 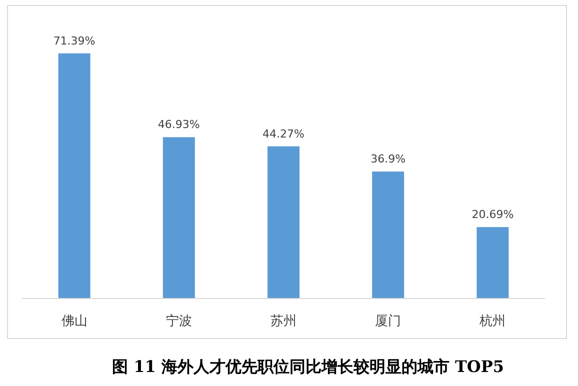 What do you see at coordinates (388, 321) in the screenshot?
I see `x-tick-label: 厦门` at bounding box center [388, 321].